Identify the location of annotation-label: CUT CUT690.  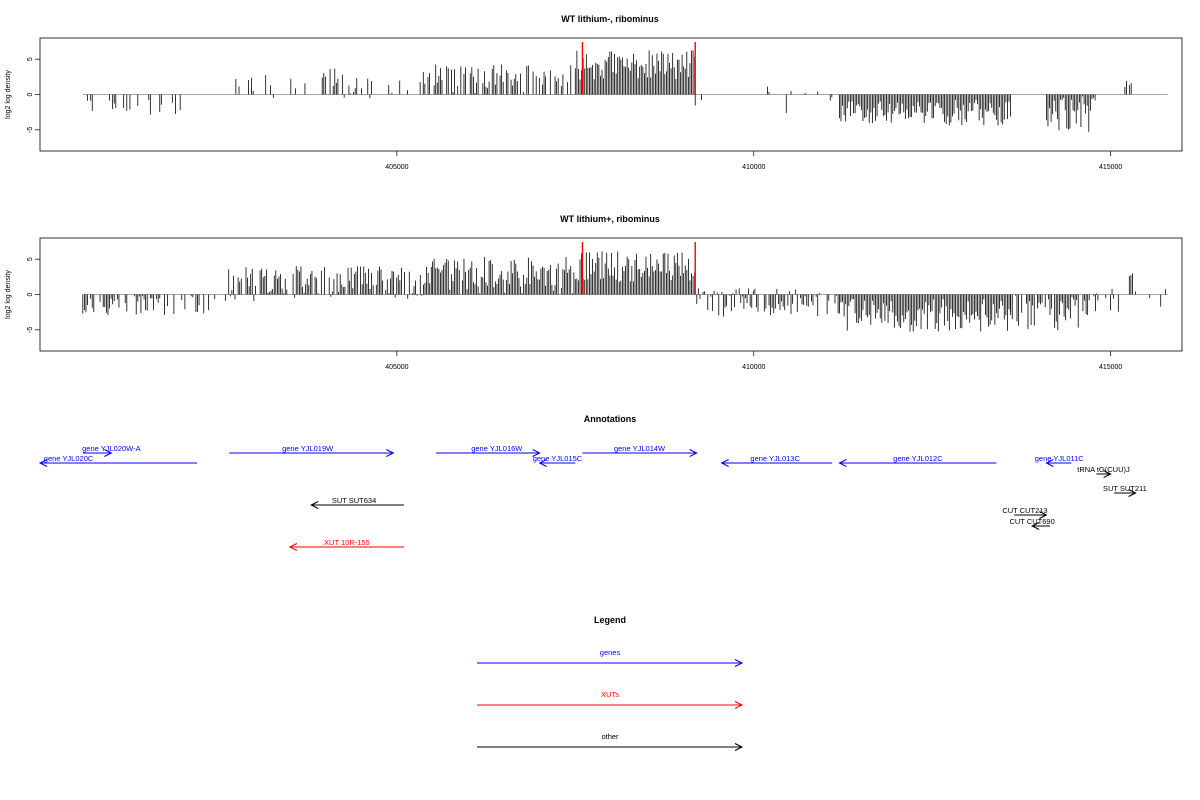
(1031, 521).